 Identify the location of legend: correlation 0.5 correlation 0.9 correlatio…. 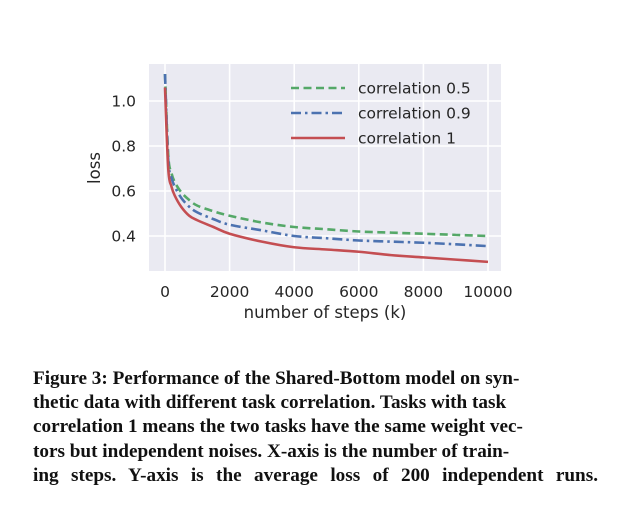
(381, 114).